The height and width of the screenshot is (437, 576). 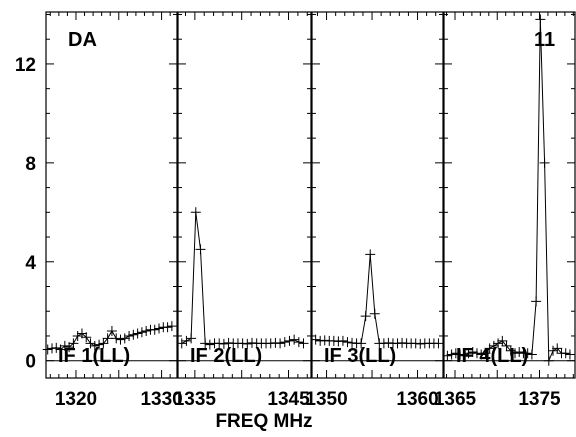 I want to click on x-tick-label: 1365, so click(x=455, y=399).